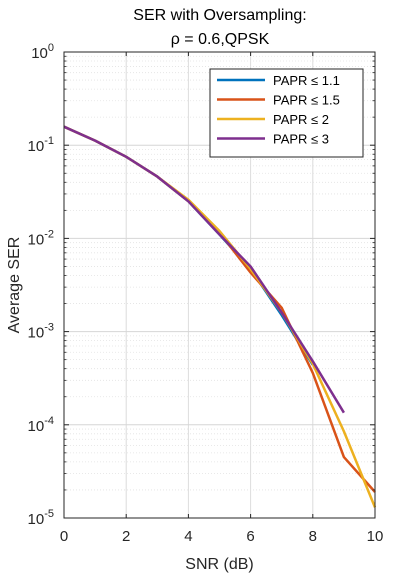 The height and width of the screenshot is (581, 415). I want to click on y-tick-exponent: -5, so click(49, 514).